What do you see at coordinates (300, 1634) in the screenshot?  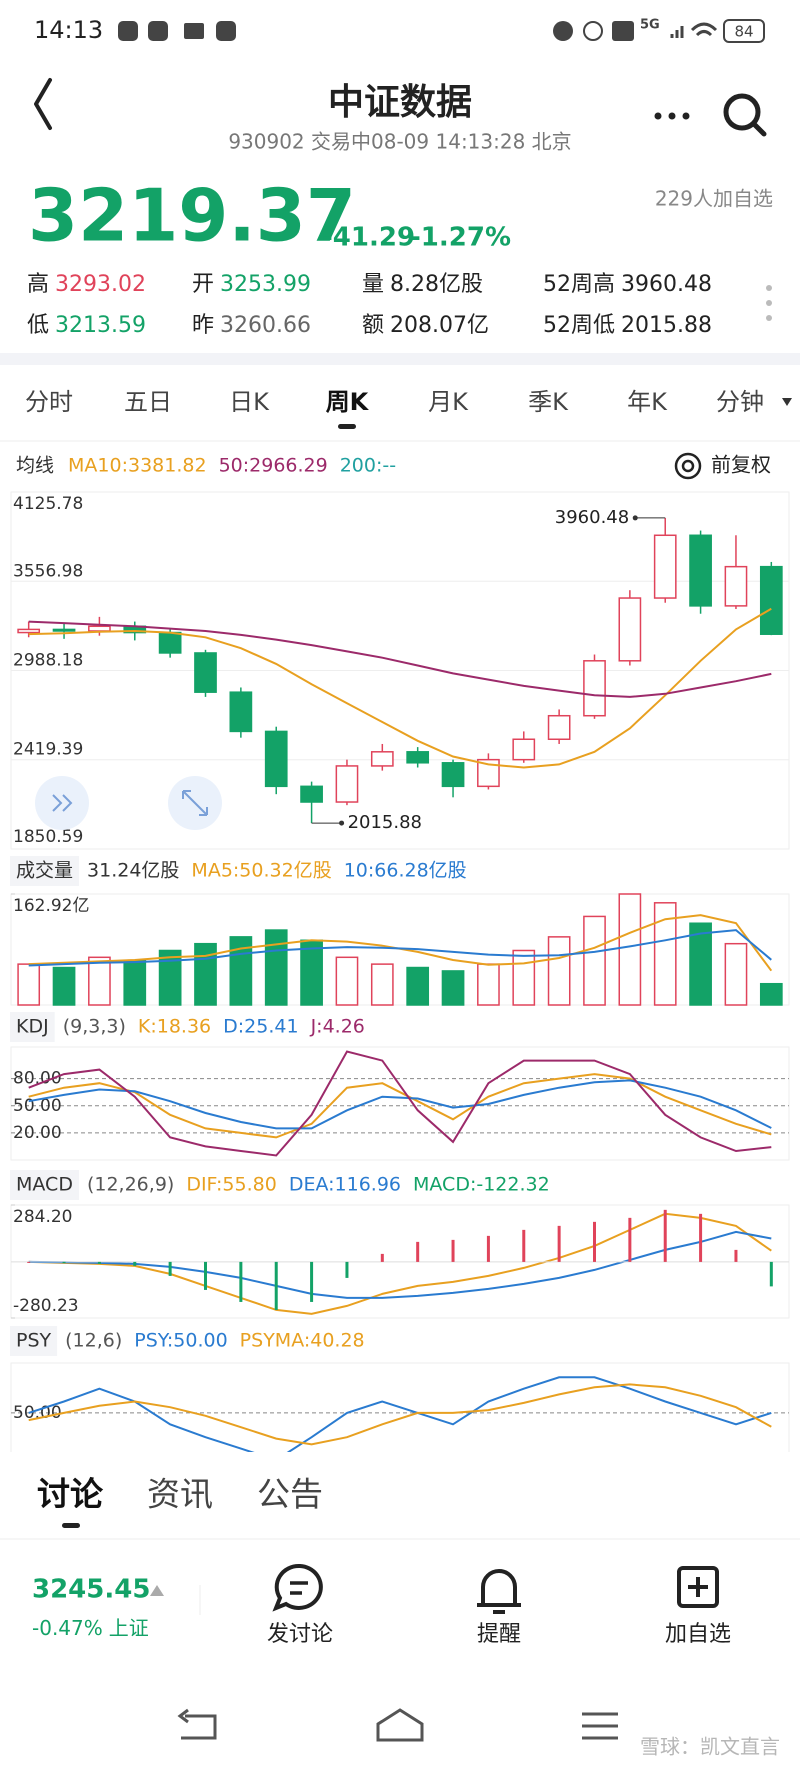 I see `action-label: 发讨论` at bounding box center [300, 1634].